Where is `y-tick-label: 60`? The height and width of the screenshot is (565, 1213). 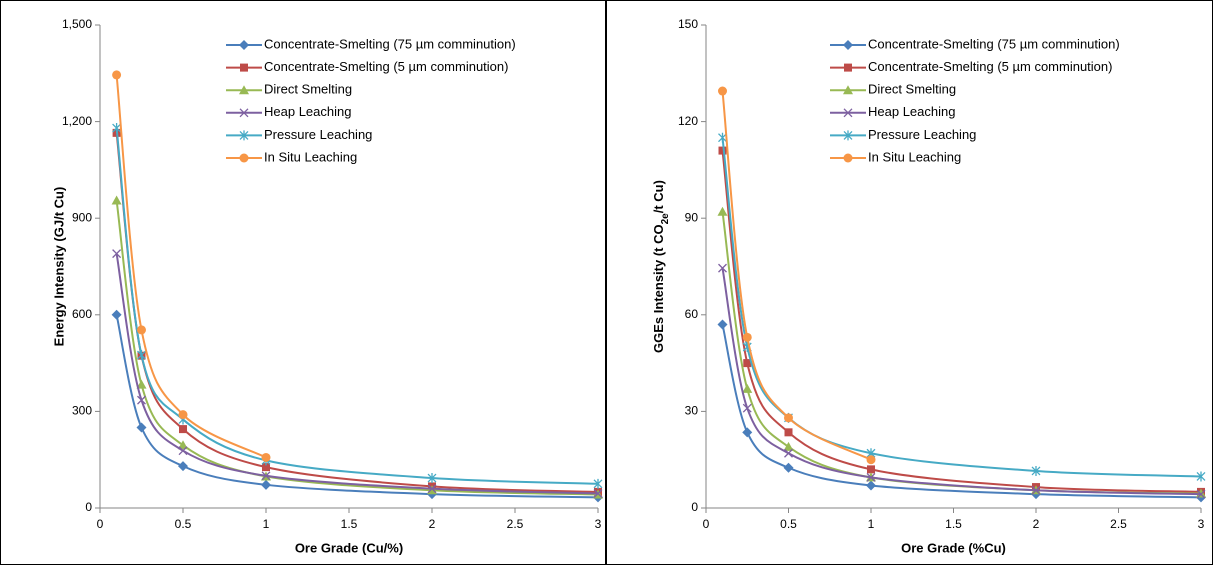
y-tick-label: 60 is located at coordinates (692, 314).